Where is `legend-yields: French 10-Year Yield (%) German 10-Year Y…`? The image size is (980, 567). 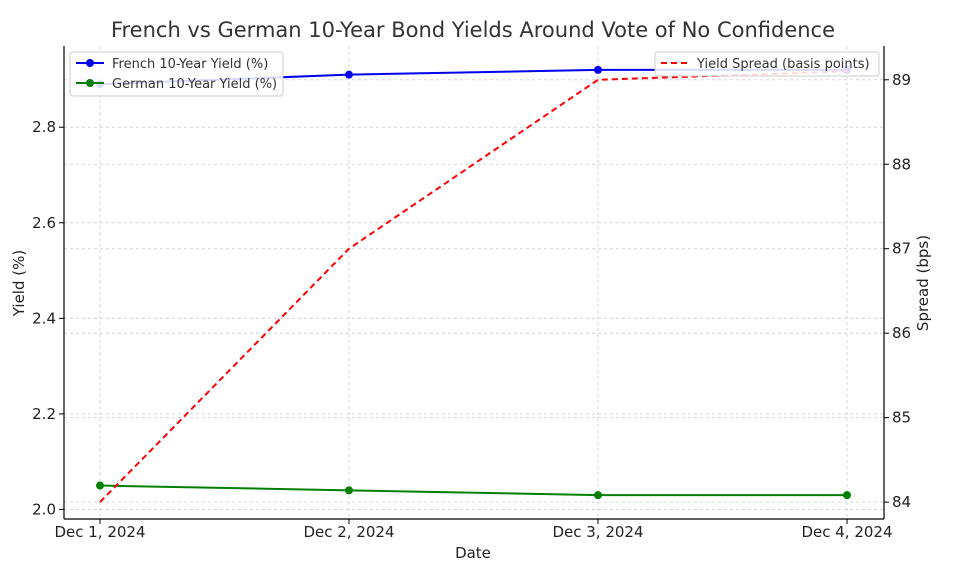 legend-yields: French 10-Year Yield (%) German 10-Year Y… is located at coordinates (176, 74).